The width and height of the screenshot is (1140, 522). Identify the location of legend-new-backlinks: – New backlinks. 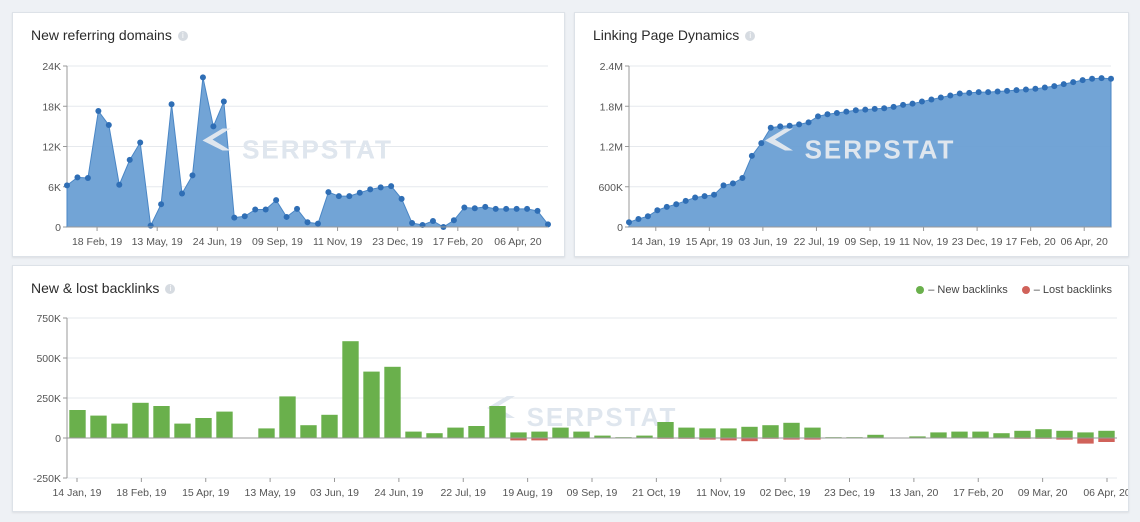
(962, 290).